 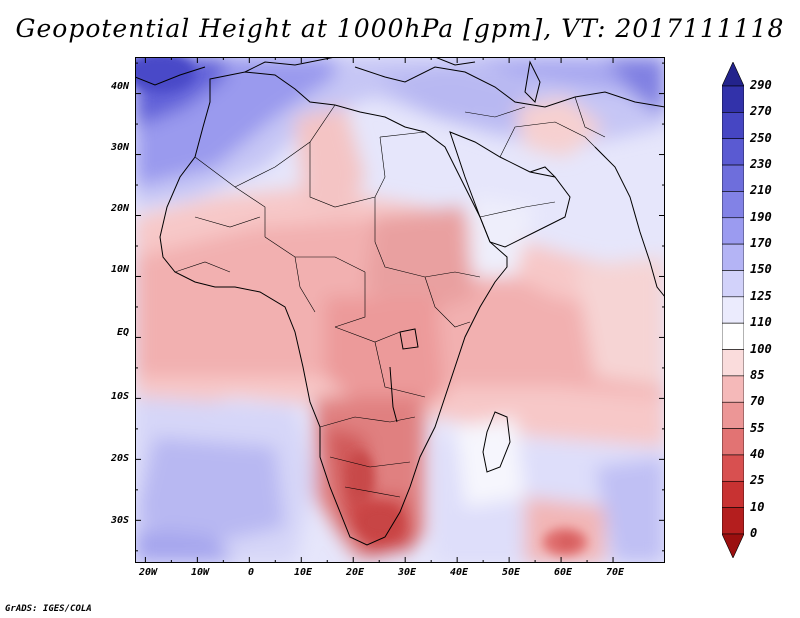 What do you see at coordinates (761, 348) in the screenshot?
I see `colorbar-level-label: 100` at bounding box center [761, 348].